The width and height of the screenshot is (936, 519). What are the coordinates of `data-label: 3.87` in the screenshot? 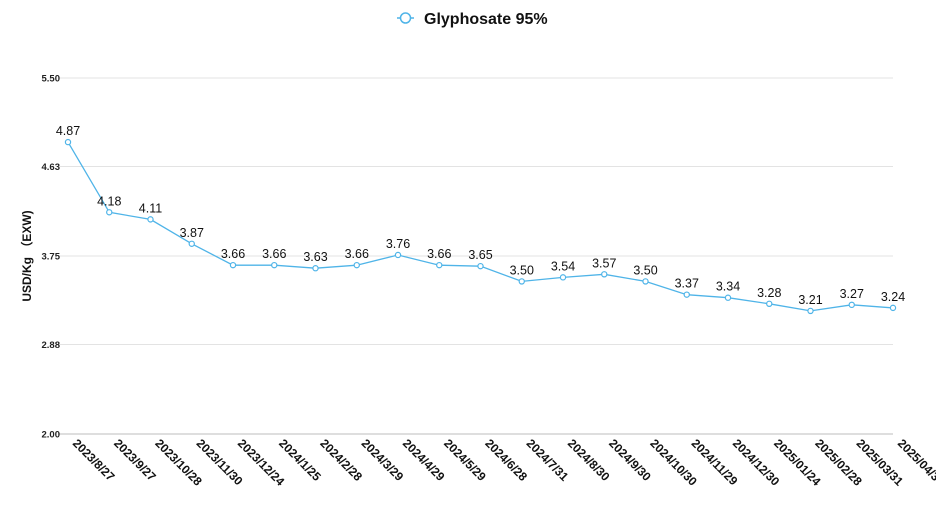 It's located at (192, 233).